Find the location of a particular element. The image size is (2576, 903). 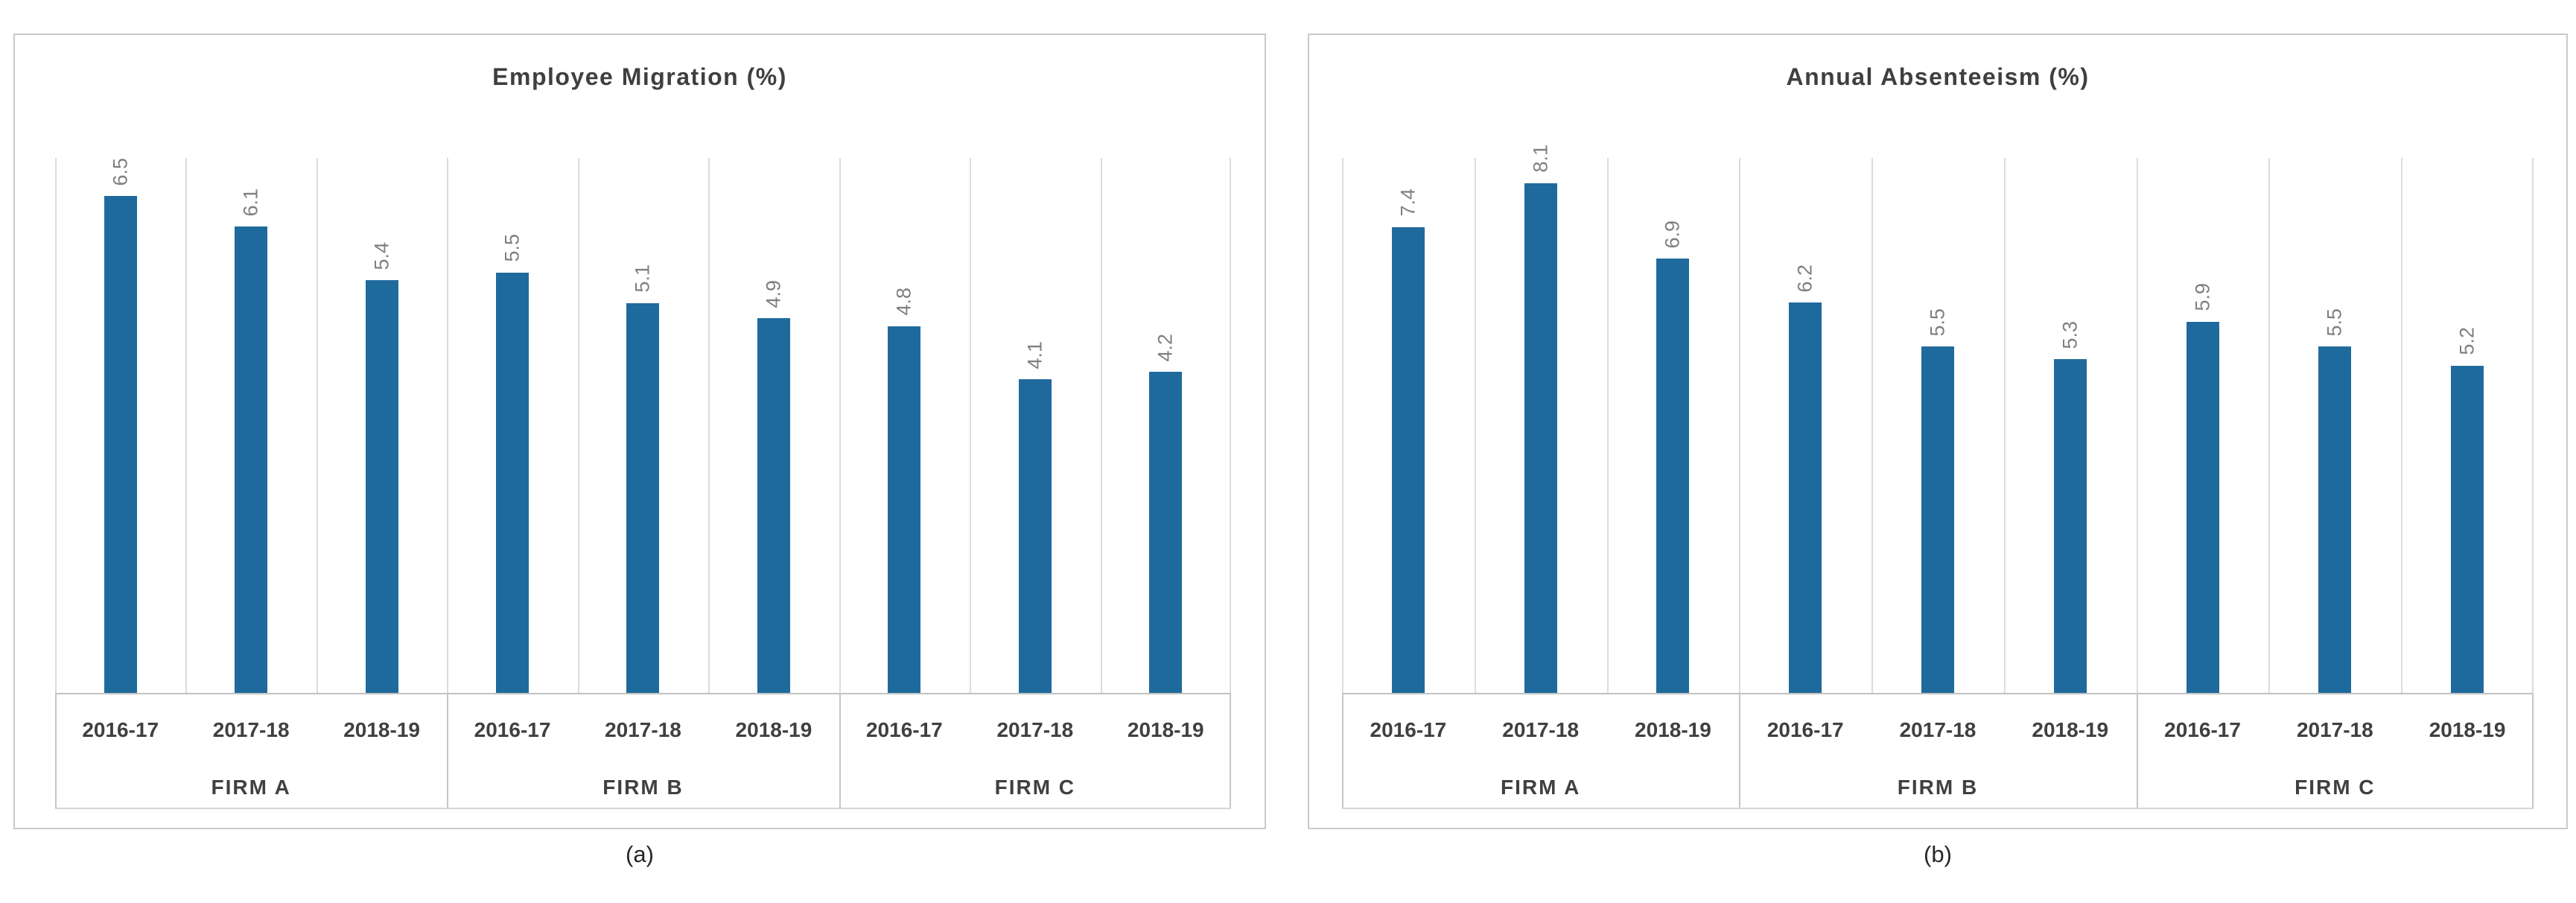

category-slot: 5.3 is located at coordinates (2070, 425).